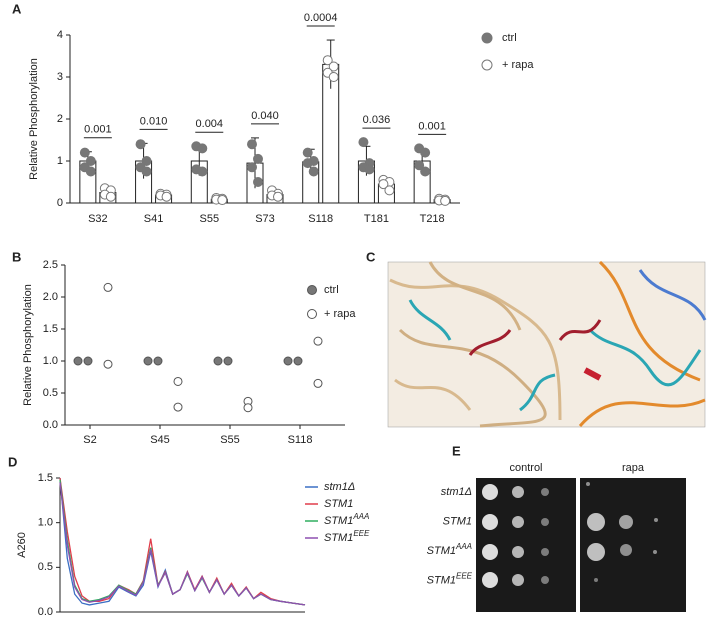 The width and height of the screenshot is (709, 621). I want to click on x-tick-label: S55, so click(230, 440).